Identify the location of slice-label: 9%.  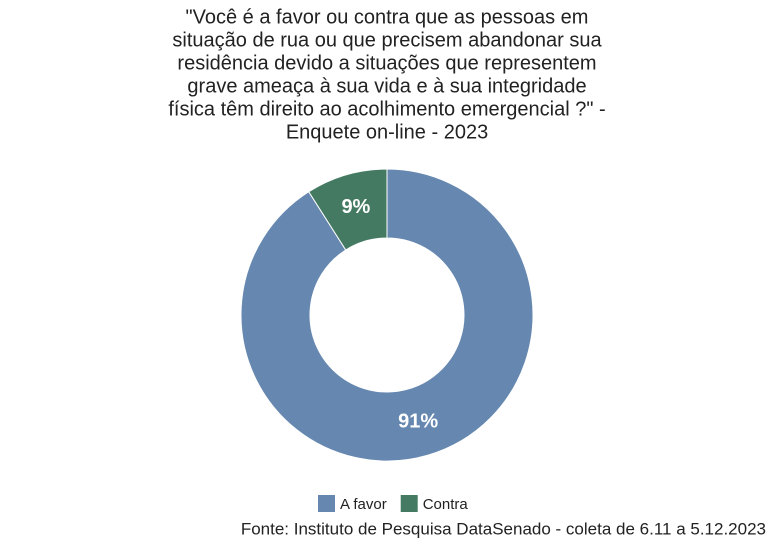
(355, 207).